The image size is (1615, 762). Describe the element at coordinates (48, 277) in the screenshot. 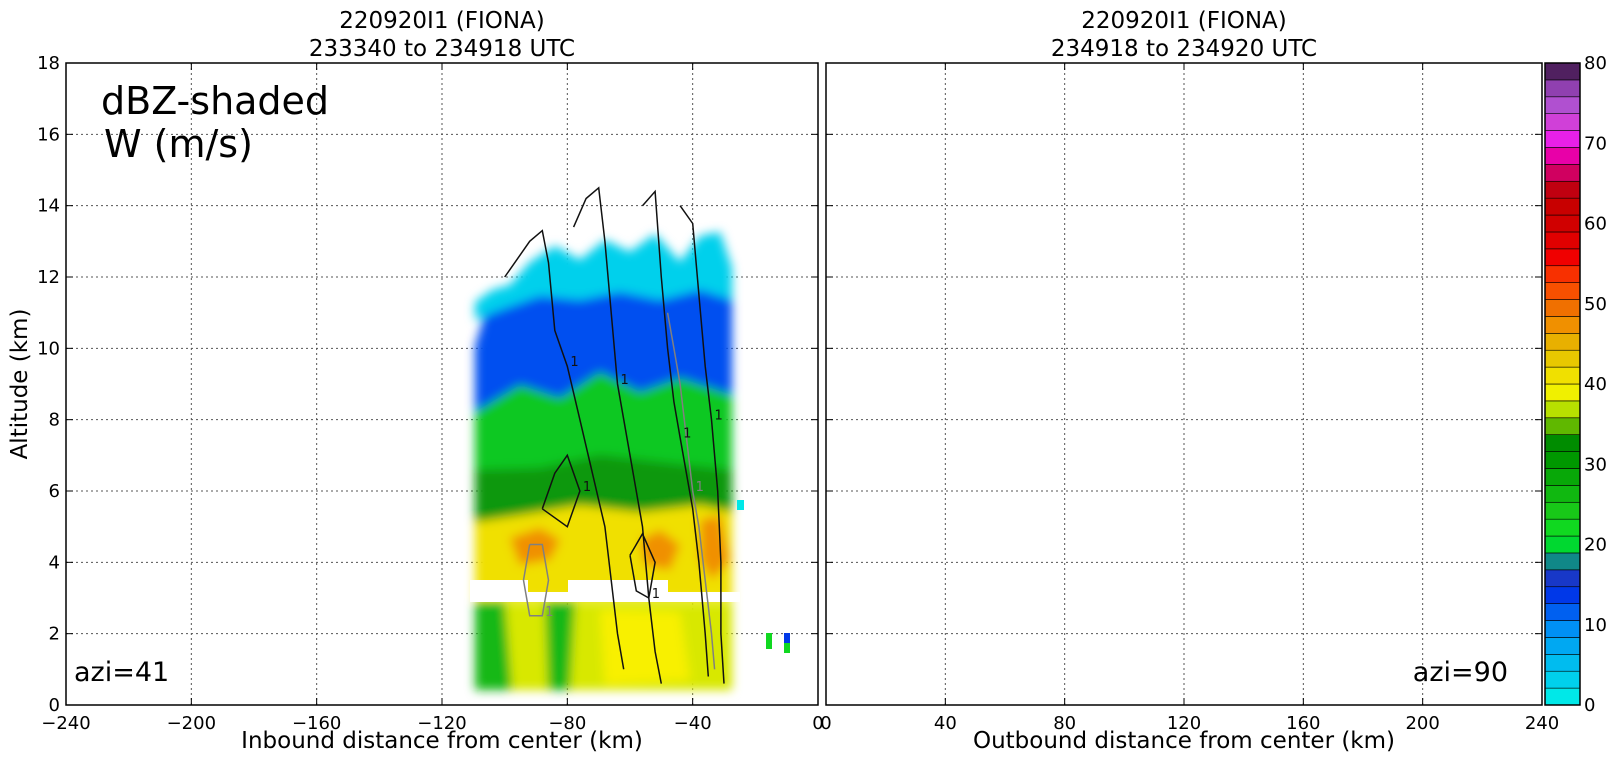

I see `y-tick-label: 12` at that location.